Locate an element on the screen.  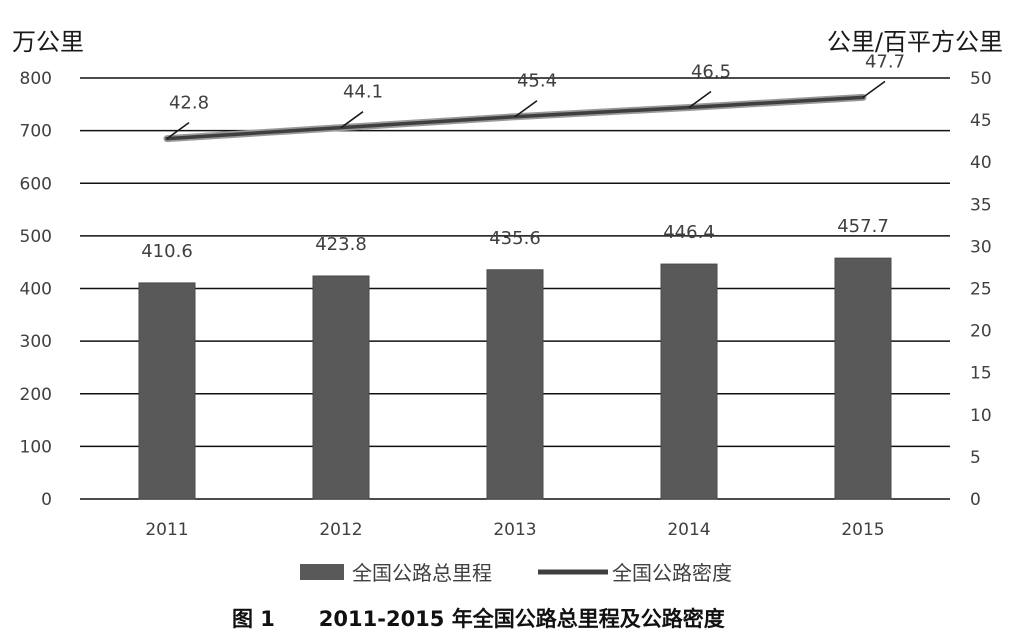
right-axis-ticks: 0 5 10 15 20 25 30 35 40 45 50 is located at coordinates (981, 289).